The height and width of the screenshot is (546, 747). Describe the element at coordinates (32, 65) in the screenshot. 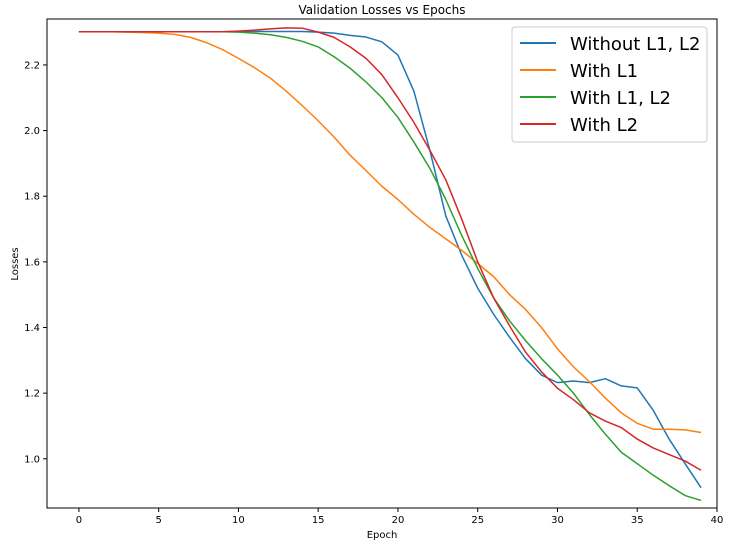

I see `y-tick-label: 2.2` at that location.